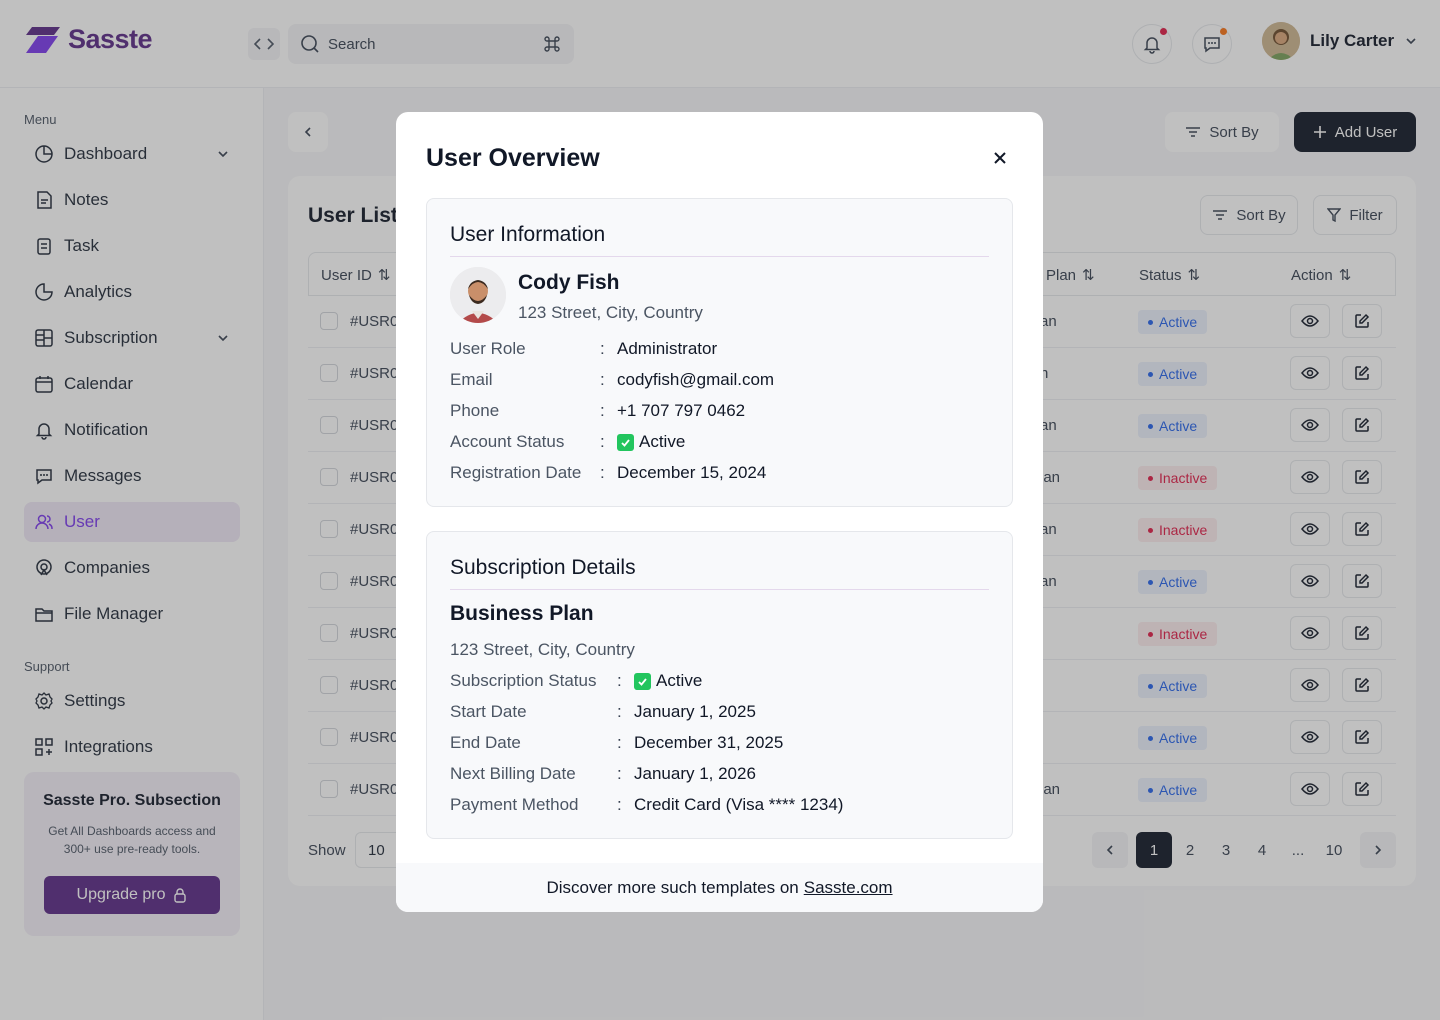 The width and height of the screenshot is (1440, 1020). I want to click on messages-button, so click(1212, 44).